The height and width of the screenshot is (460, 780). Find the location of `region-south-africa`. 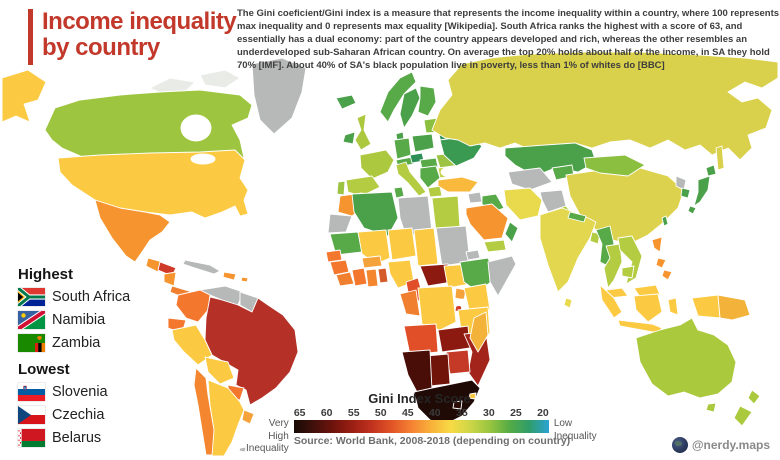

region-south-africa is located at coordinates (447, 402).